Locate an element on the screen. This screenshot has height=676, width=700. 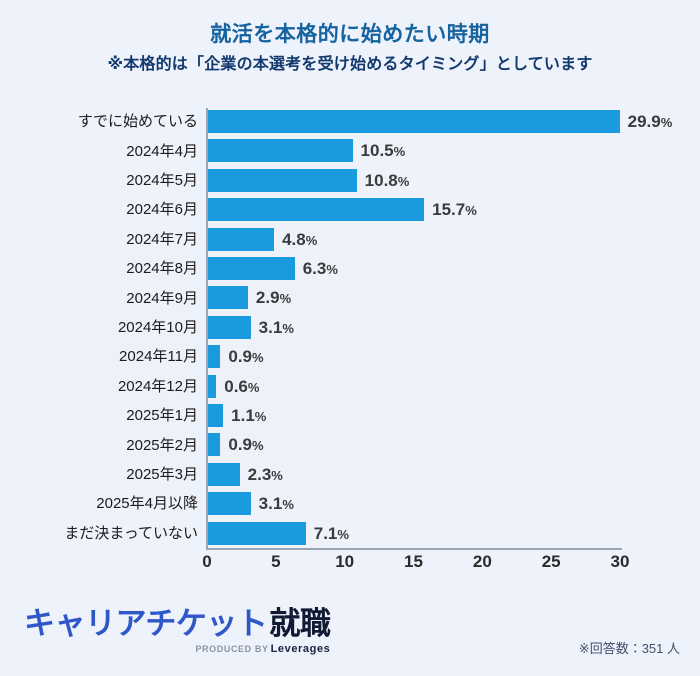
bar-and-value: 15.7% is located at coordinates (342, 210).